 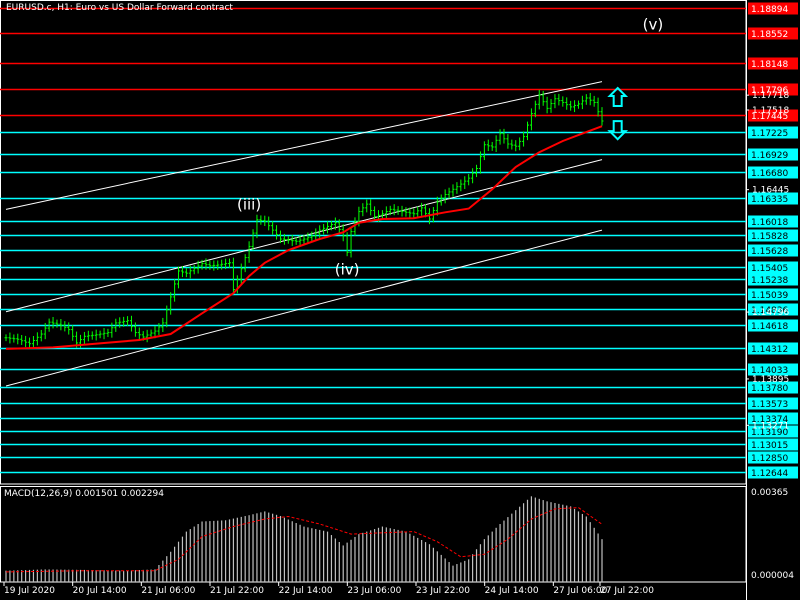 What do you see at coordinates (769, 296) in the screenshot?
I see `level-label-14: 1.15039` at bounding box center [769, 296].